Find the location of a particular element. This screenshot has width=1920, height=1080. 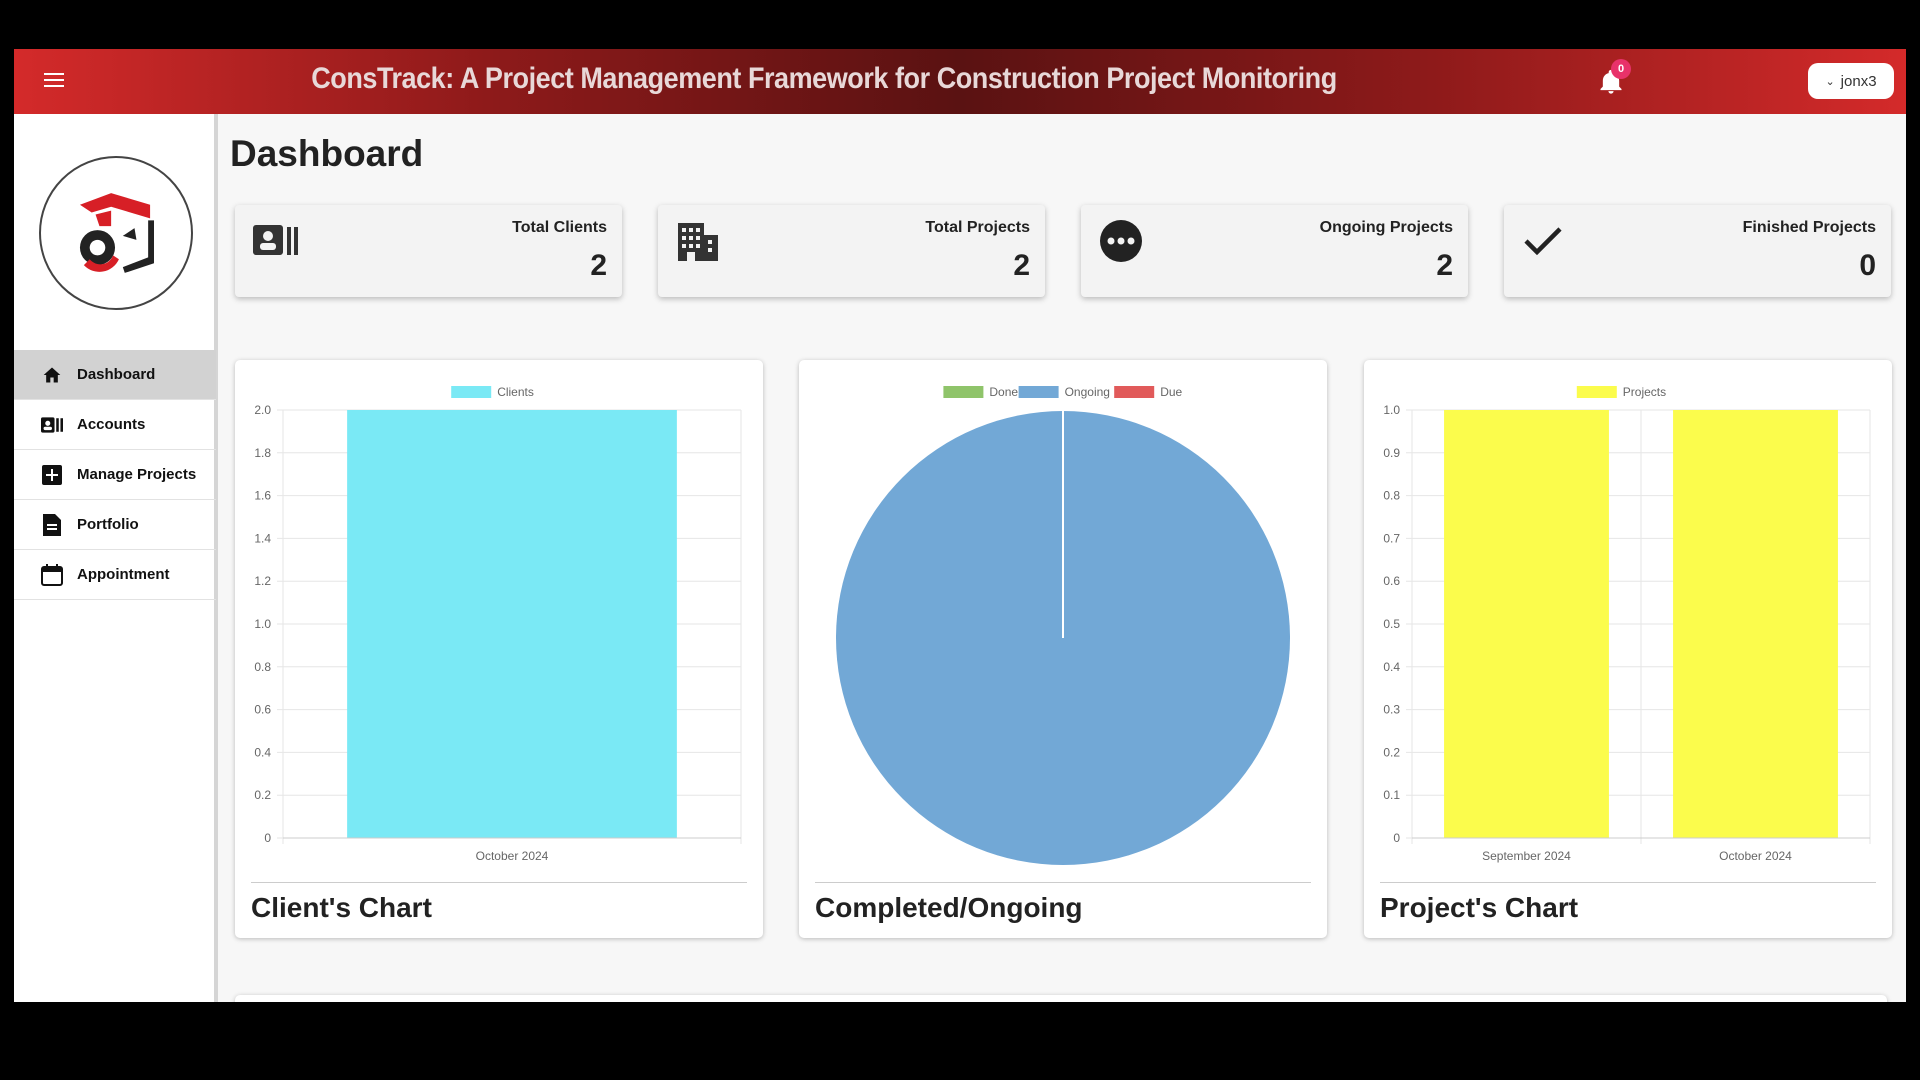

y-tick-label: 1.2 is located at coordinates (262, 581).